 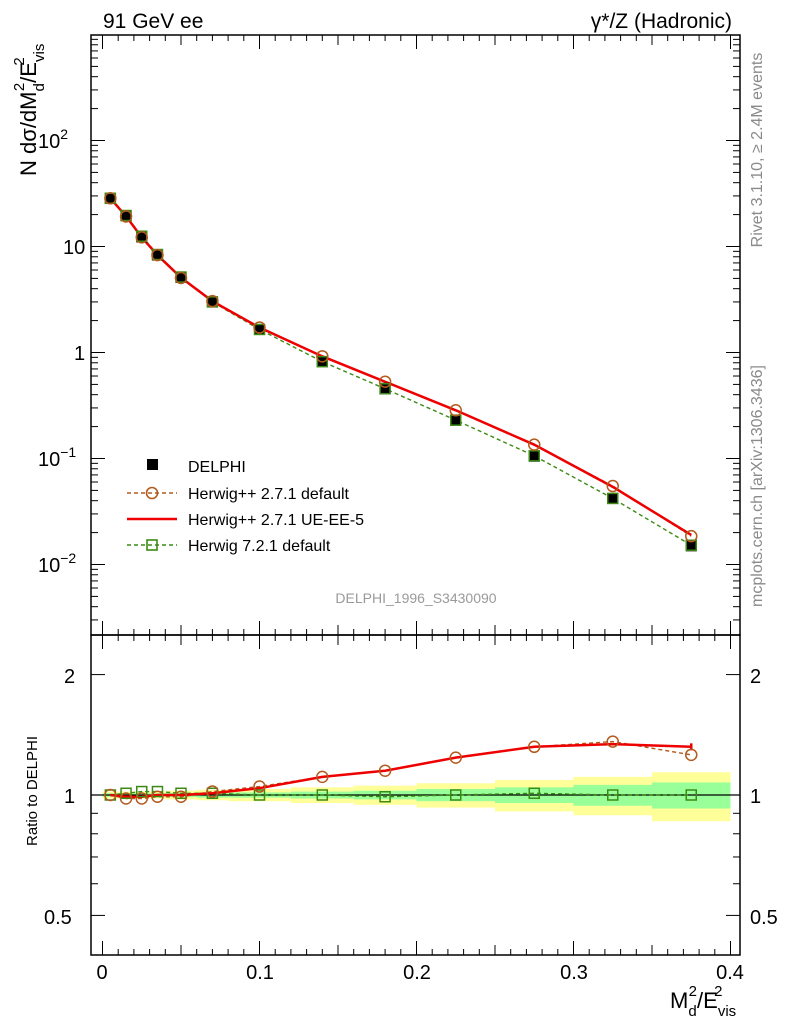 I want to click on legend-marker-s3, so click(x=152, y=545).